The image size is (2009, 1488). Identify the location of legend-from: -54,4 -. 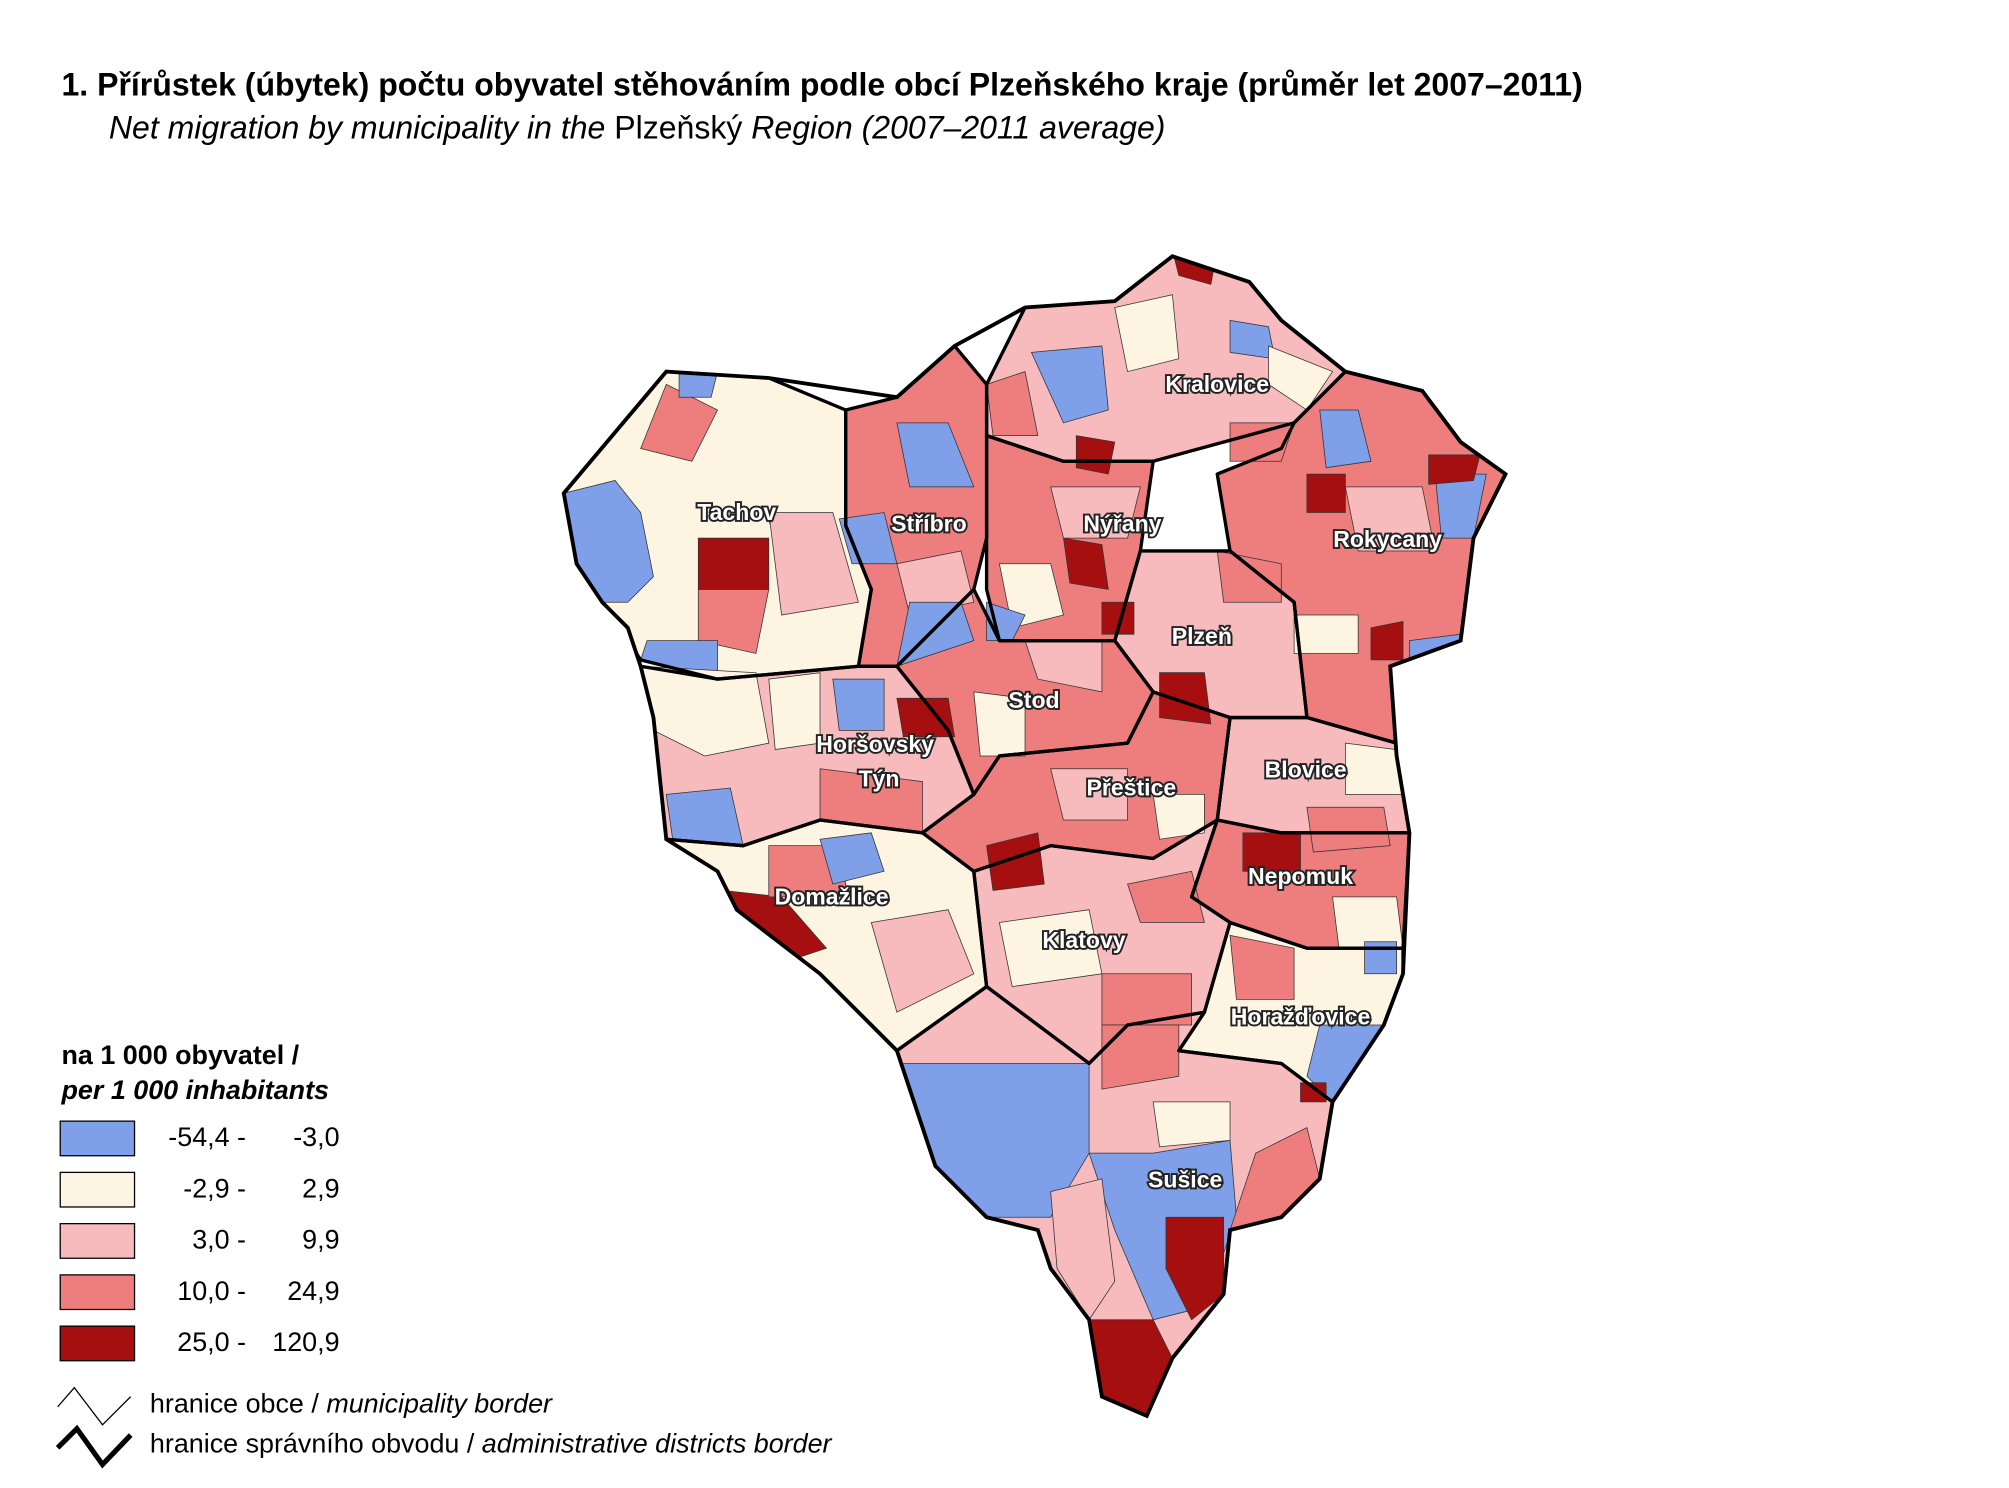
(207, 1137).